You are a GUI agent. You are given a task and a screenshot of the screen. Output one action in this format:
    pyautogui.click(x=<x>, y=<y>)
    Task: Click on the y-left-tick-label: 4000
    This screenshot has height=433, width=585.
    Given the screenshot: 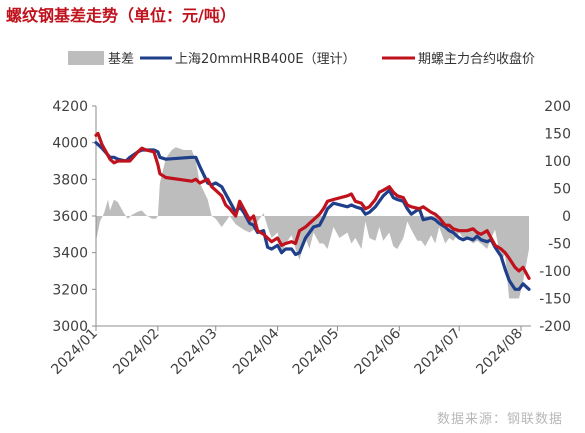 What is the action you would take?
    pyautogui.click(x=70, y=144)
    